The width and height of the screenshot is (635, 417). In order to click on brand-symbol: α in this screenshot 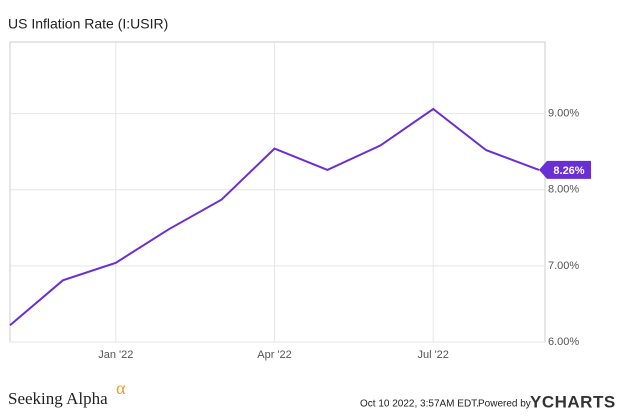, I will do `click(121, 388)`.